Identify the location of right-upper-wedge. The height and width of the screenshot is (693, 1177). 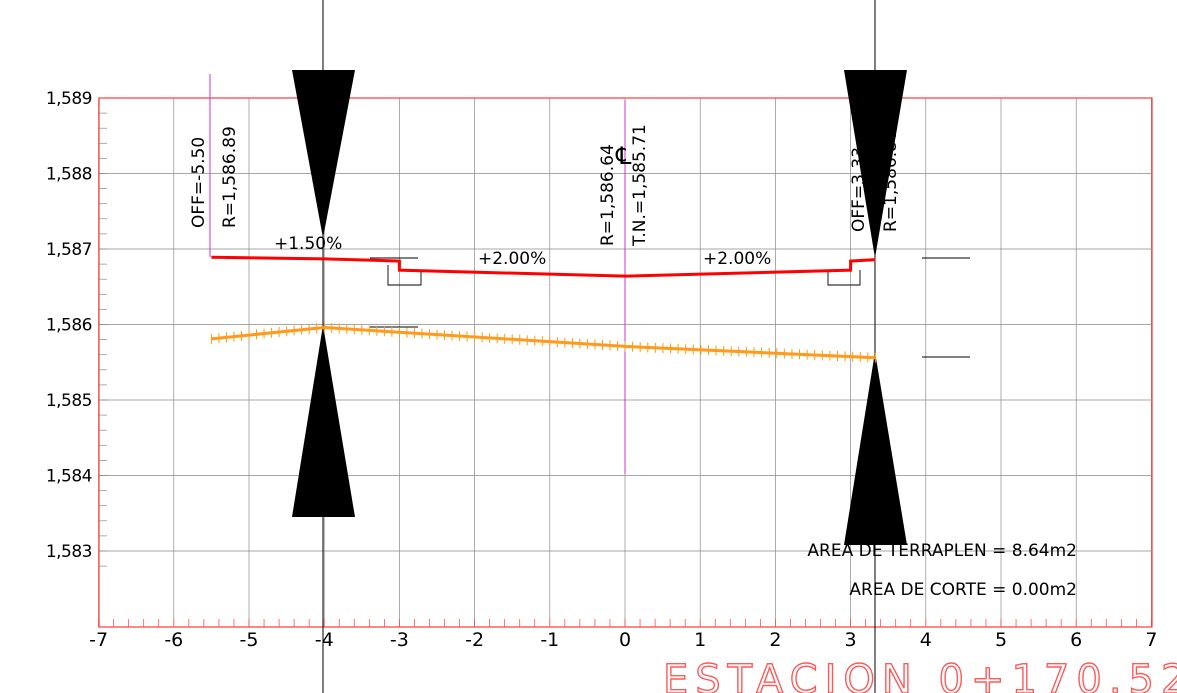
(875, 164).